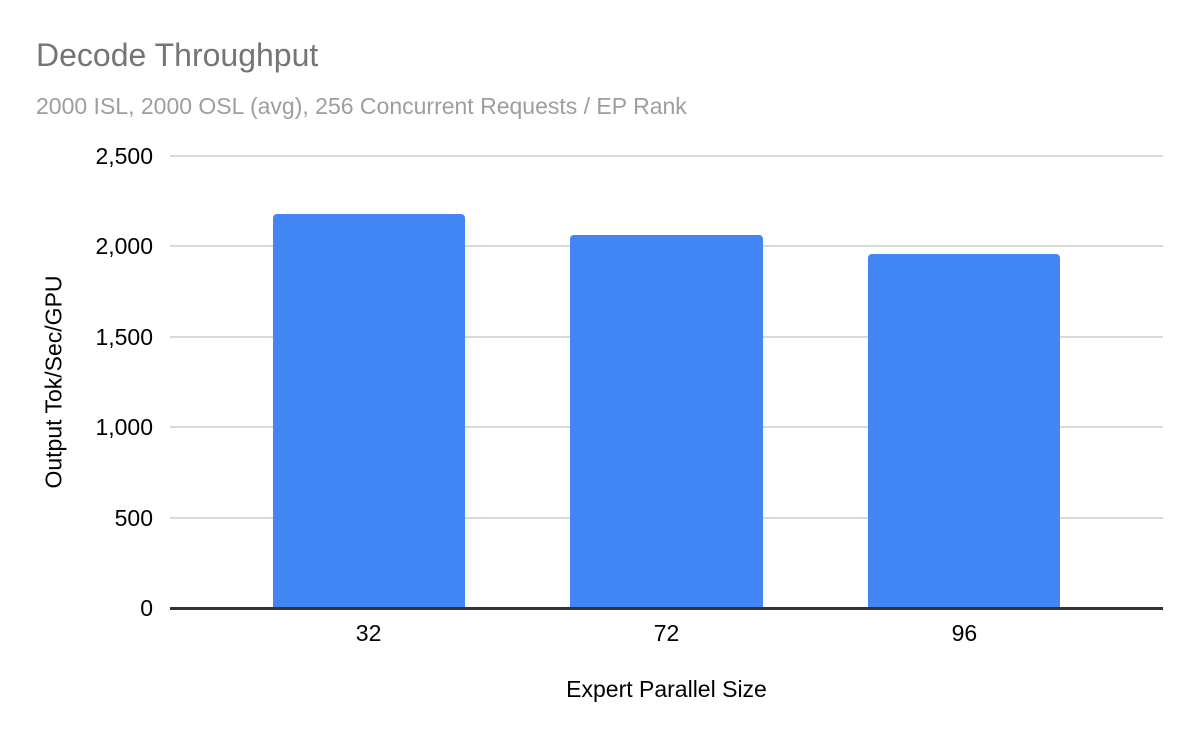  I want to click on y-tick-label: 2,500, so click(124, 156).